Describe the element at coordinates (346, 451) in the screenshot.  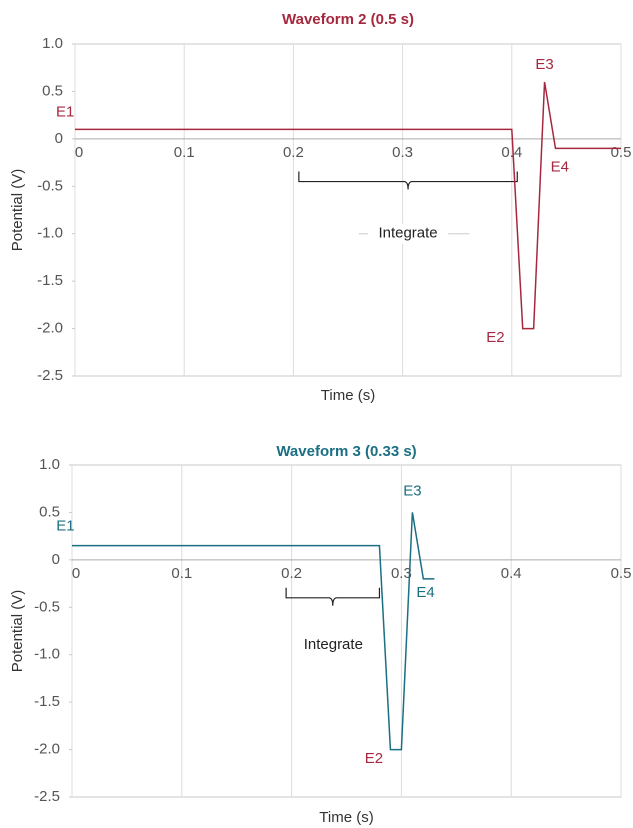
I see `chart-title: Waveform 3 (0.33 s)` at that location.